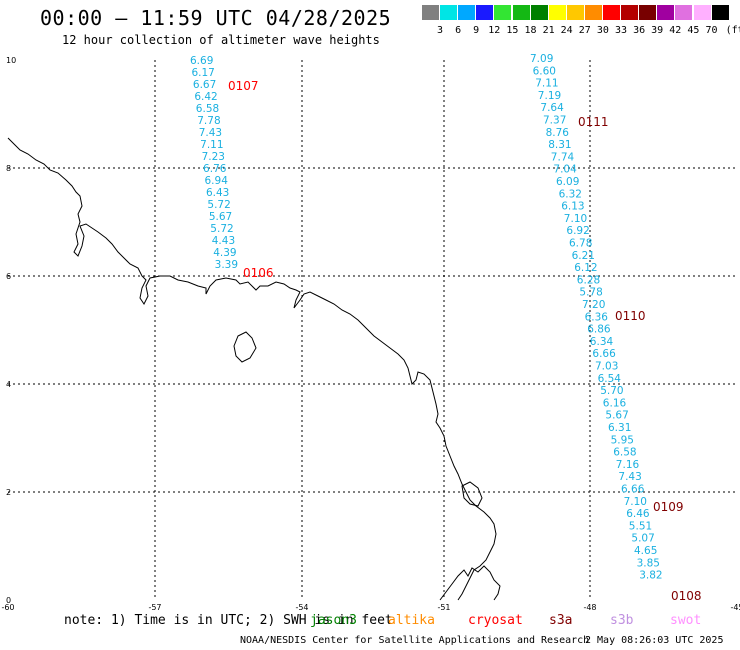  Describe the element at coordinates (8, 600) in the screenshot. I see `y-tick-label: 0` at that location.